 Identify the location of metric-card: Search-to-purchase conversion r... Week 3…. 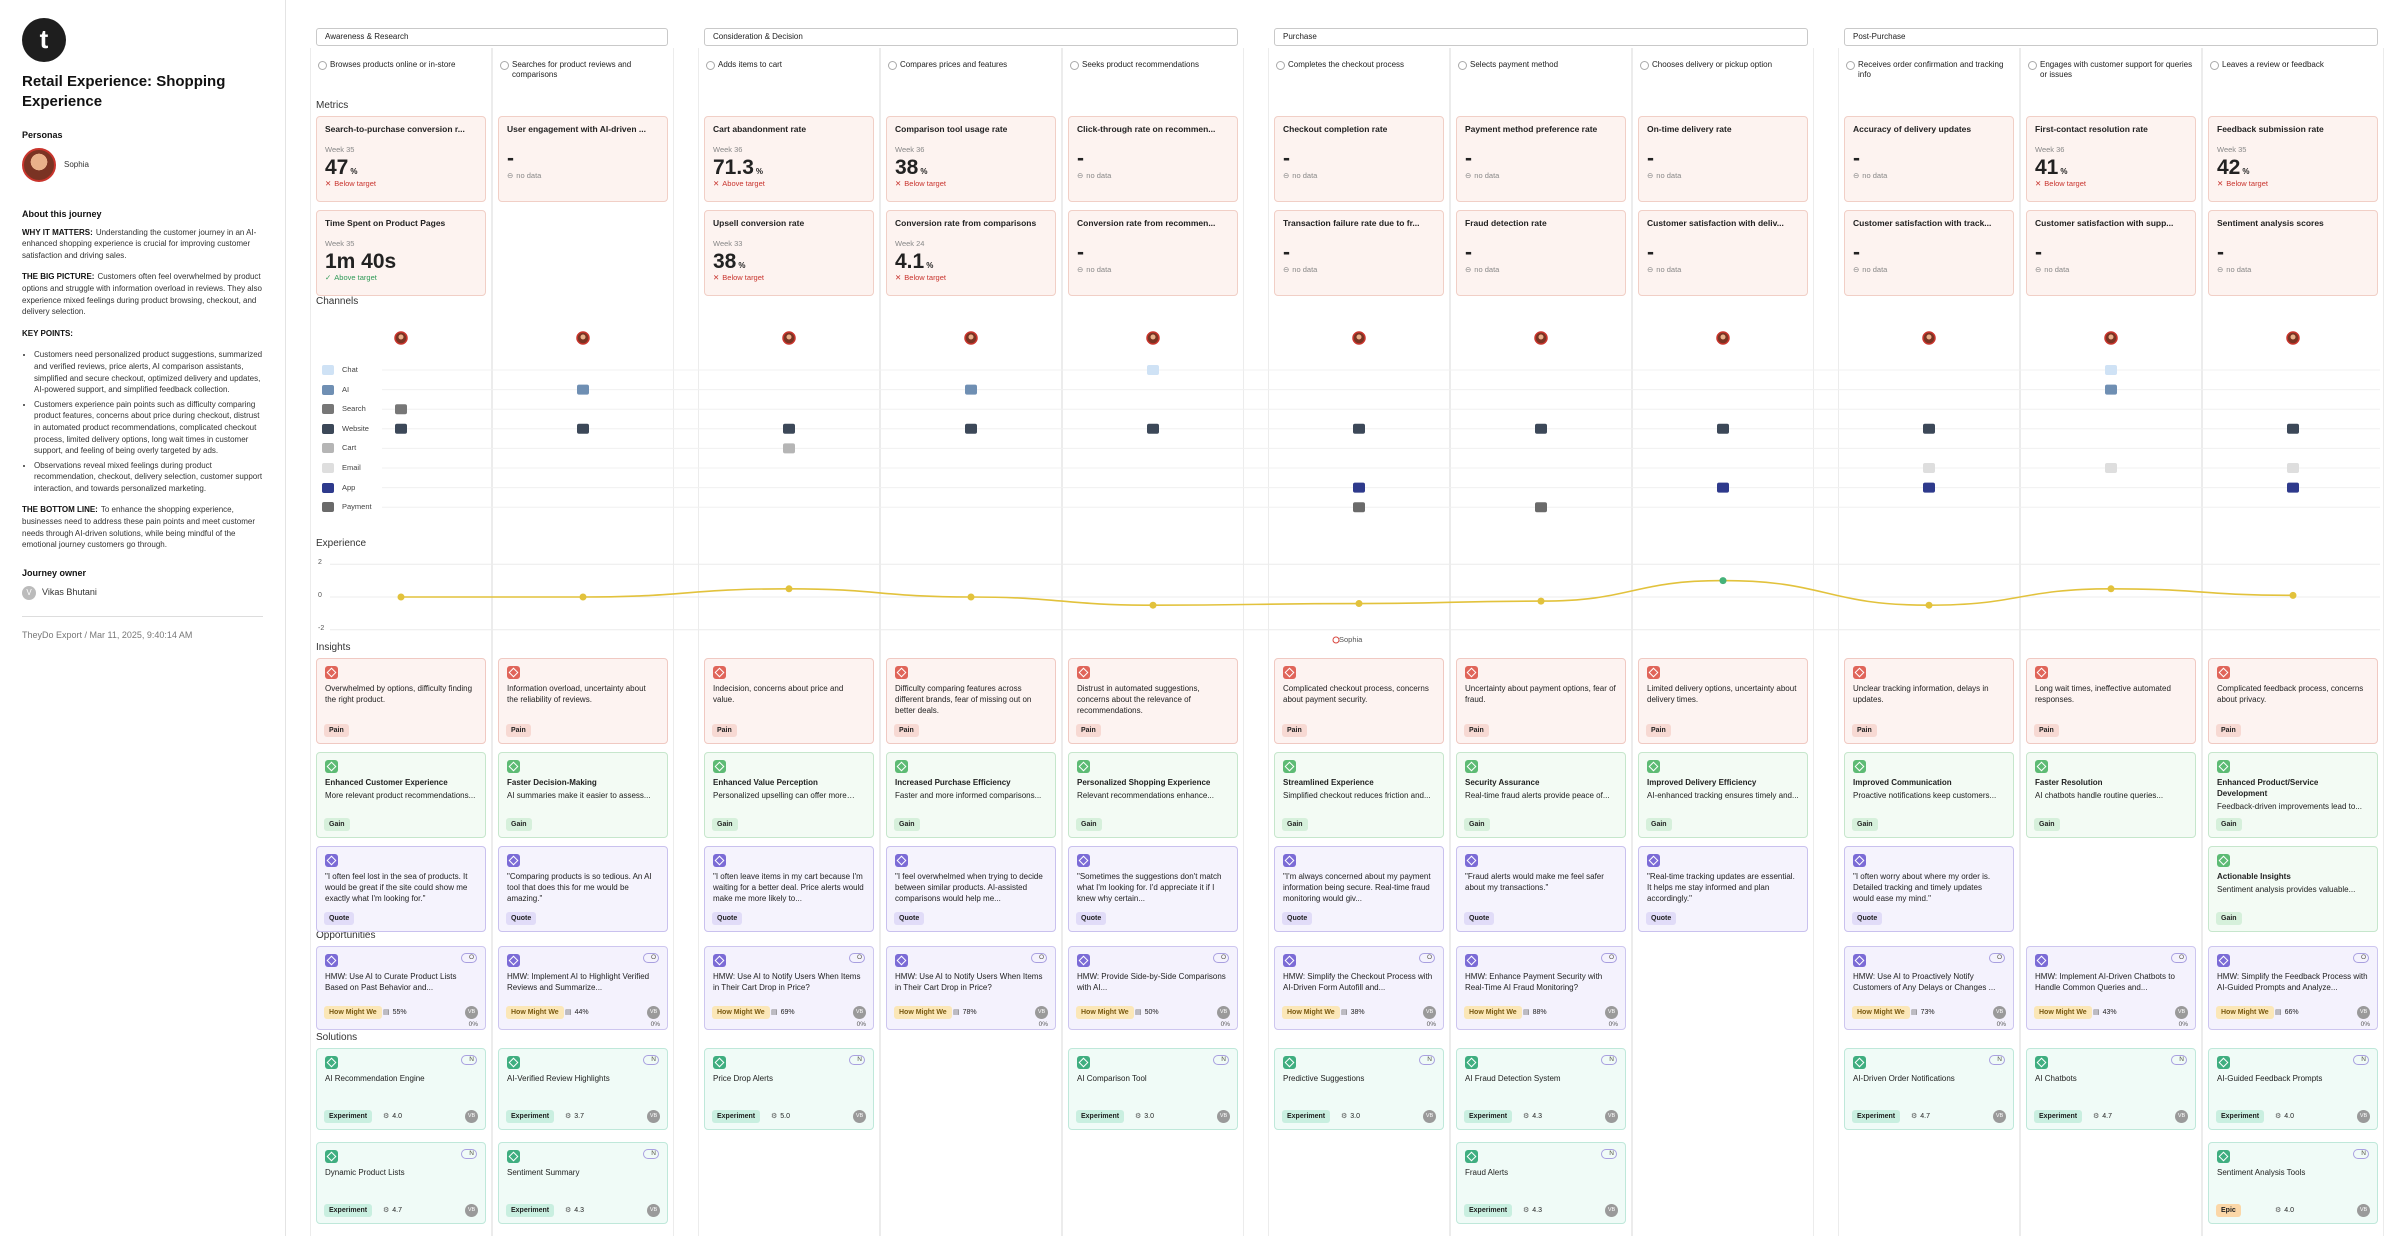
(401, 159).